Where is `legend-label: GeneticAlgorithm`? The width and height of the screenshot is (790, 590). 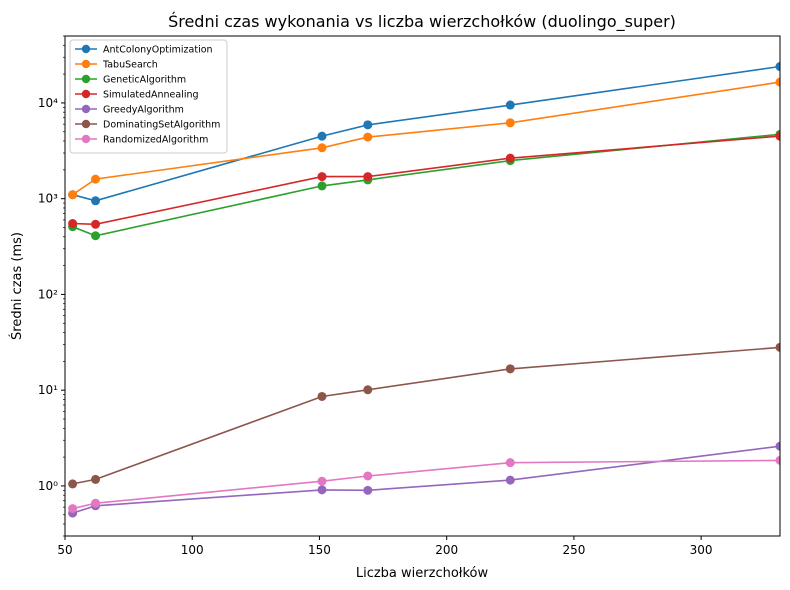 legend-label: GeneticAlgorithm is located at coordinates (144, 80).